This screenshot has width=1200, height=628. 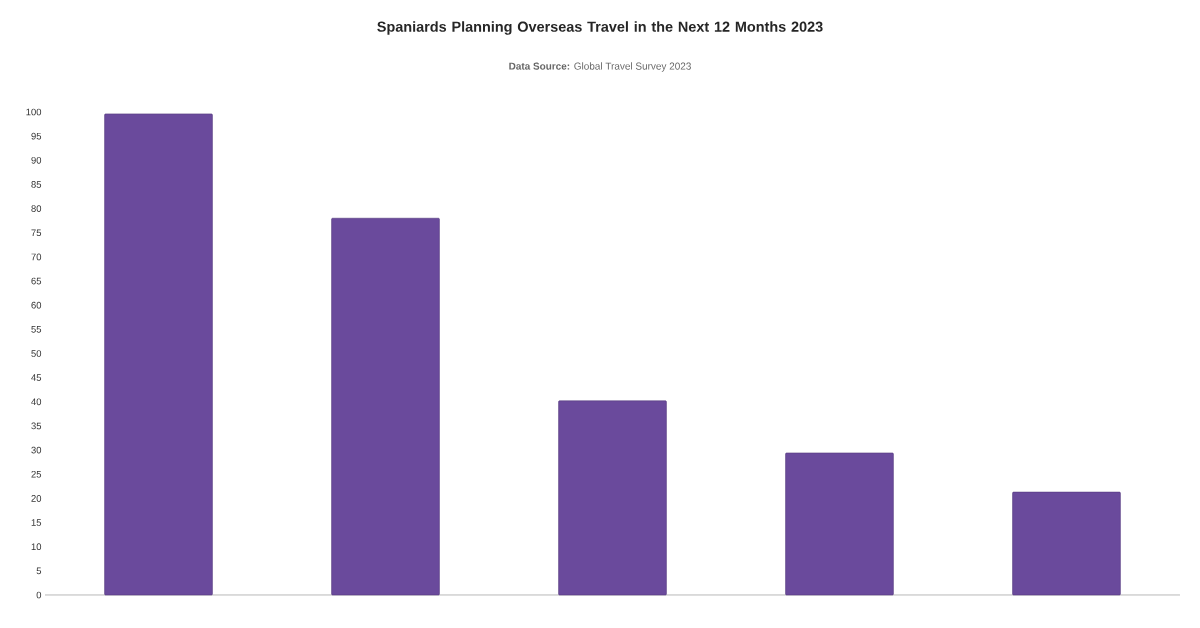 What do you see at coordinates (36, 547) in the screenshot?
I see `y-tick-label: 10` at bounding box center [36, 547].